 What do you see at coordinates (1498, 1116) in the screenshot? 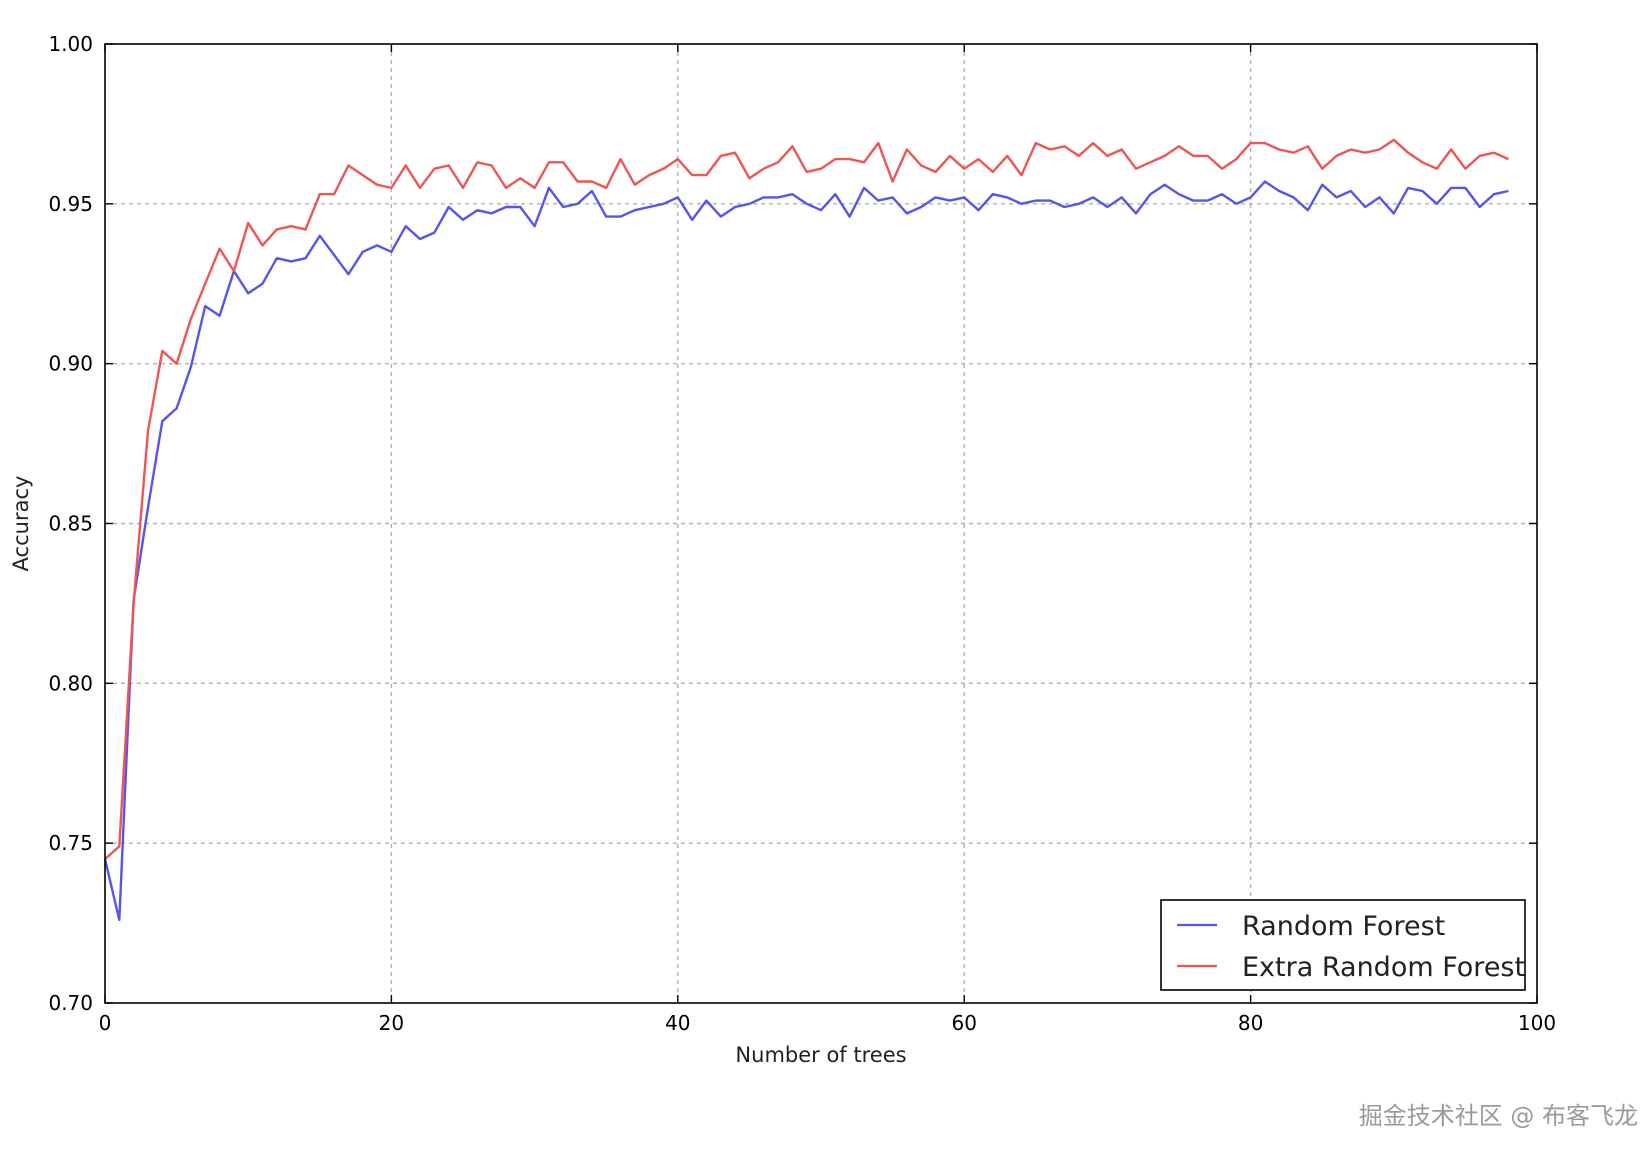
I see `watermark-text: 掘金技术社区 @ 布客飞龙` at bounding box center [1498, 1116].